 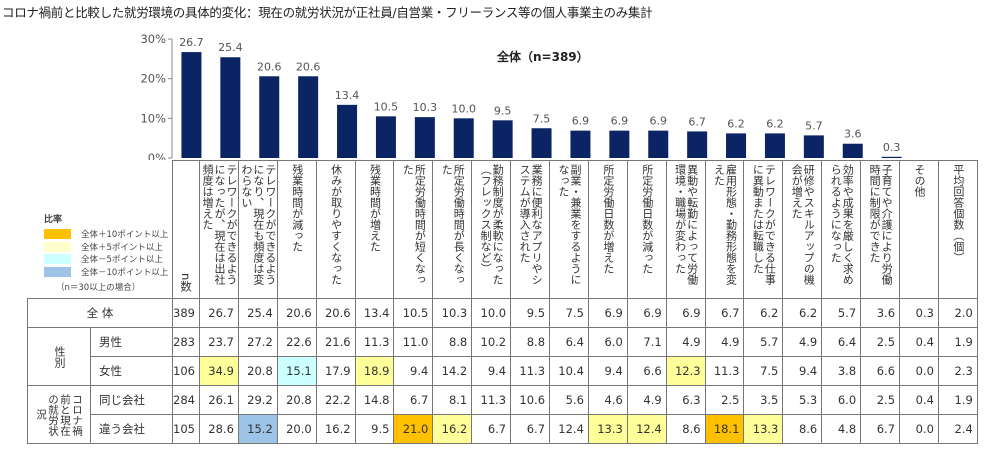 I want to click on bar-value-label: 9.5, so click(x=503, y=110).